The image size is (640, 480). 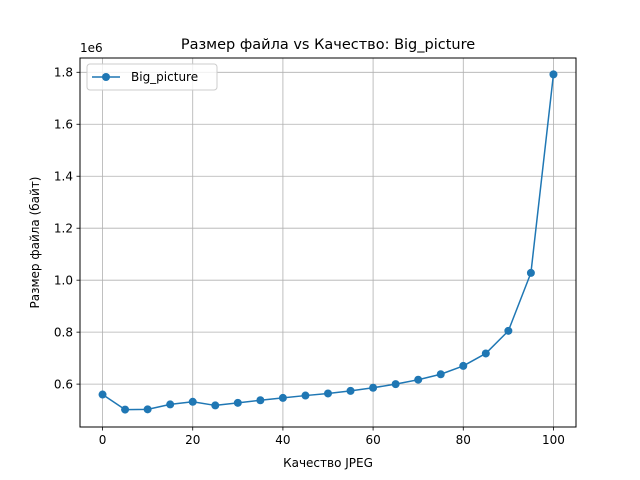 What do you see at coordinates (164, 77) in the screenshot?
I see `legend-label: Big_picture` at bounding box center [164, 77].